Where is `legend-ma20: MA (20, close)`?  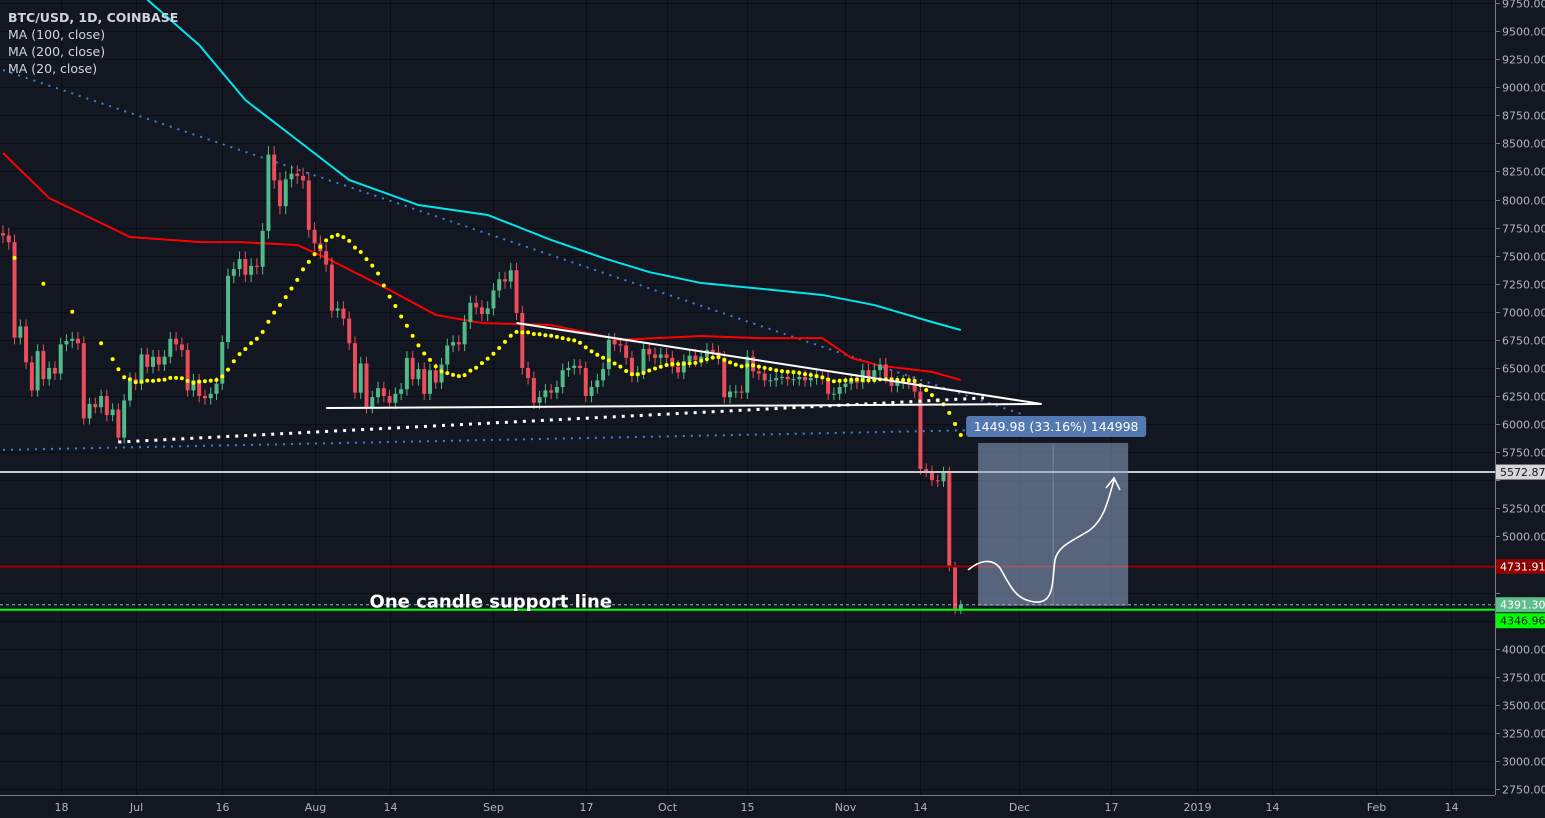
legend-ma20: MA (20, close) is located at coordinates (53, 68).